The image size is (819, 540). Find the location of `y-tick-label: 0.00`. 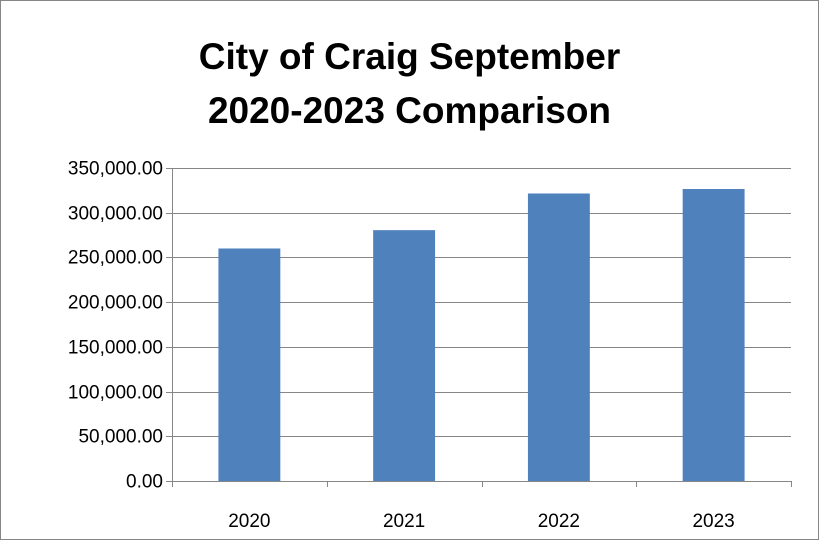

y-tick-label: 0.00 is located at coordinates (144, 482).